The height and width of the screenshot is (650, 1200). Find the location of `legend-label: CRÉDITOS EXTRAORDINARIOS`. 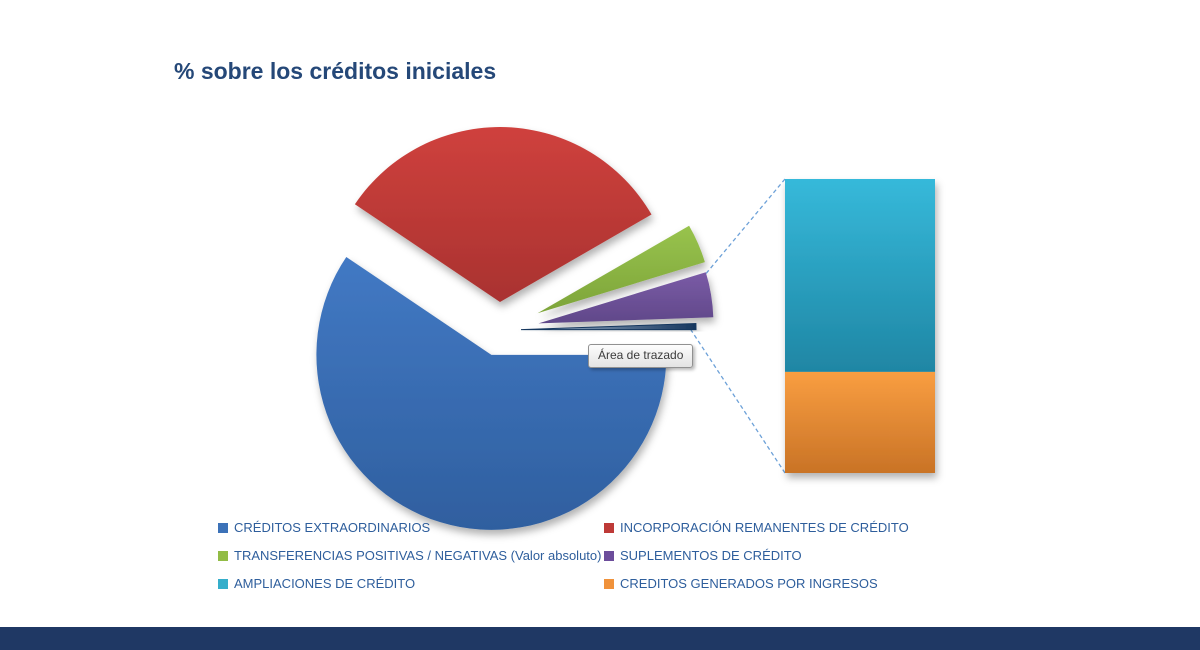

legend-label: CRÉDITOS EXTRAORDINARIOS is located at coordinates (332, 527).